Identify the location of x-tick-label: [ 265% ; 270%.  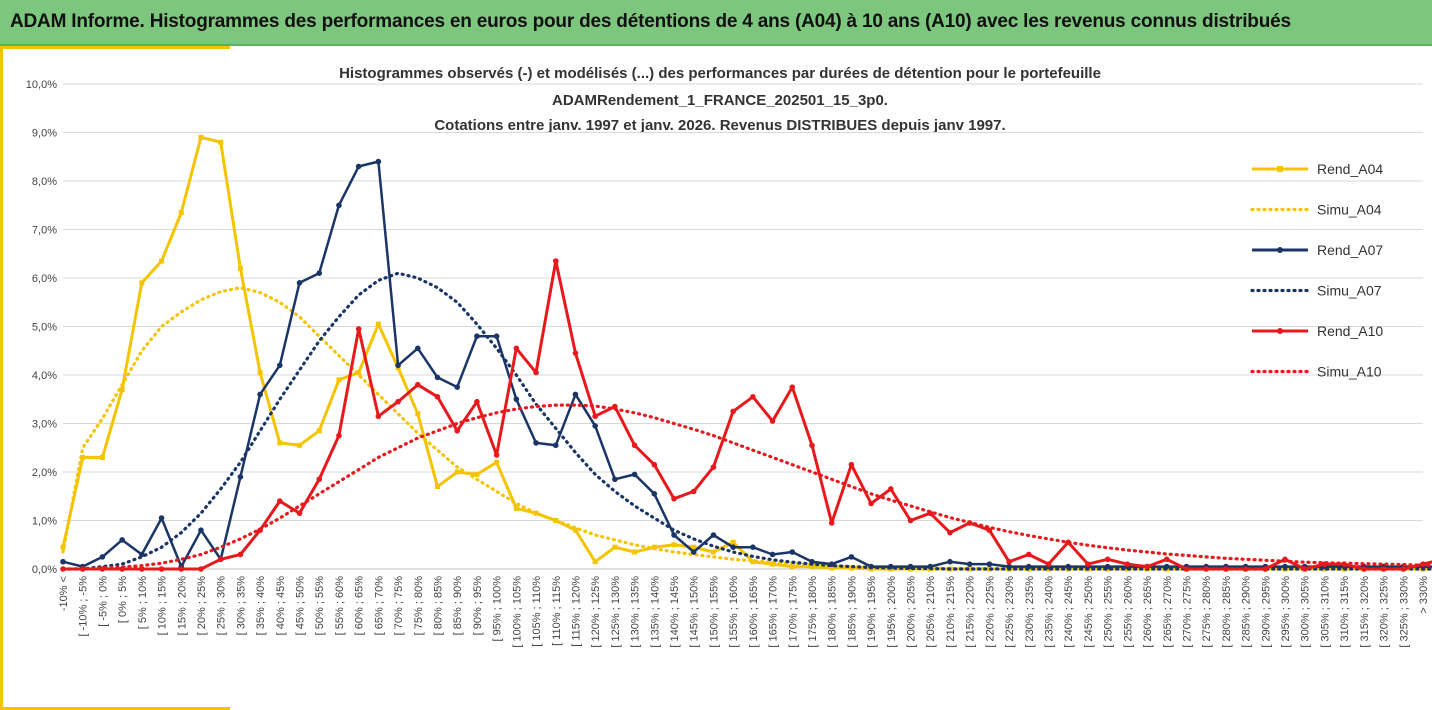
(1168, 612).